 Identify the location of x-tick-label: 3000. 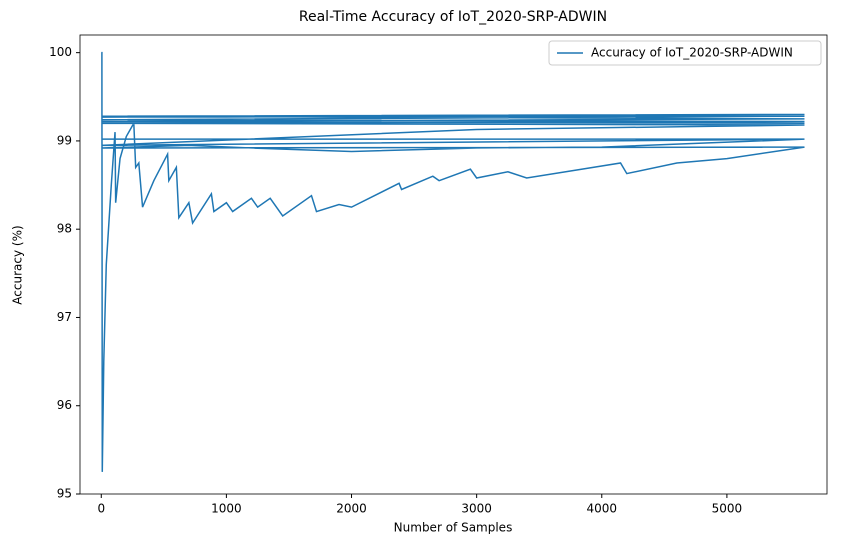
(476, 509).